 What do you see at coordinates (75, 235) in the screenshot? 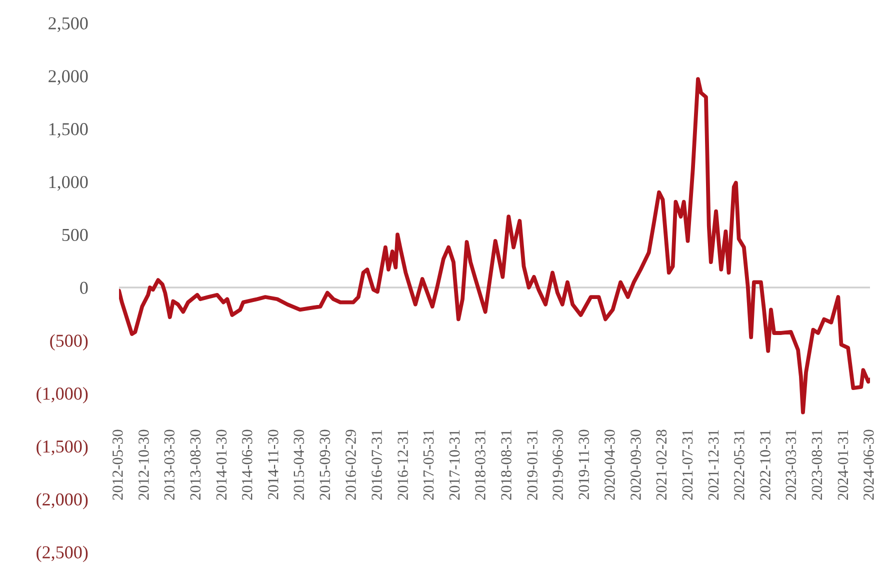
I see `y-tick-label: 500` at bounding box center [75, 235].